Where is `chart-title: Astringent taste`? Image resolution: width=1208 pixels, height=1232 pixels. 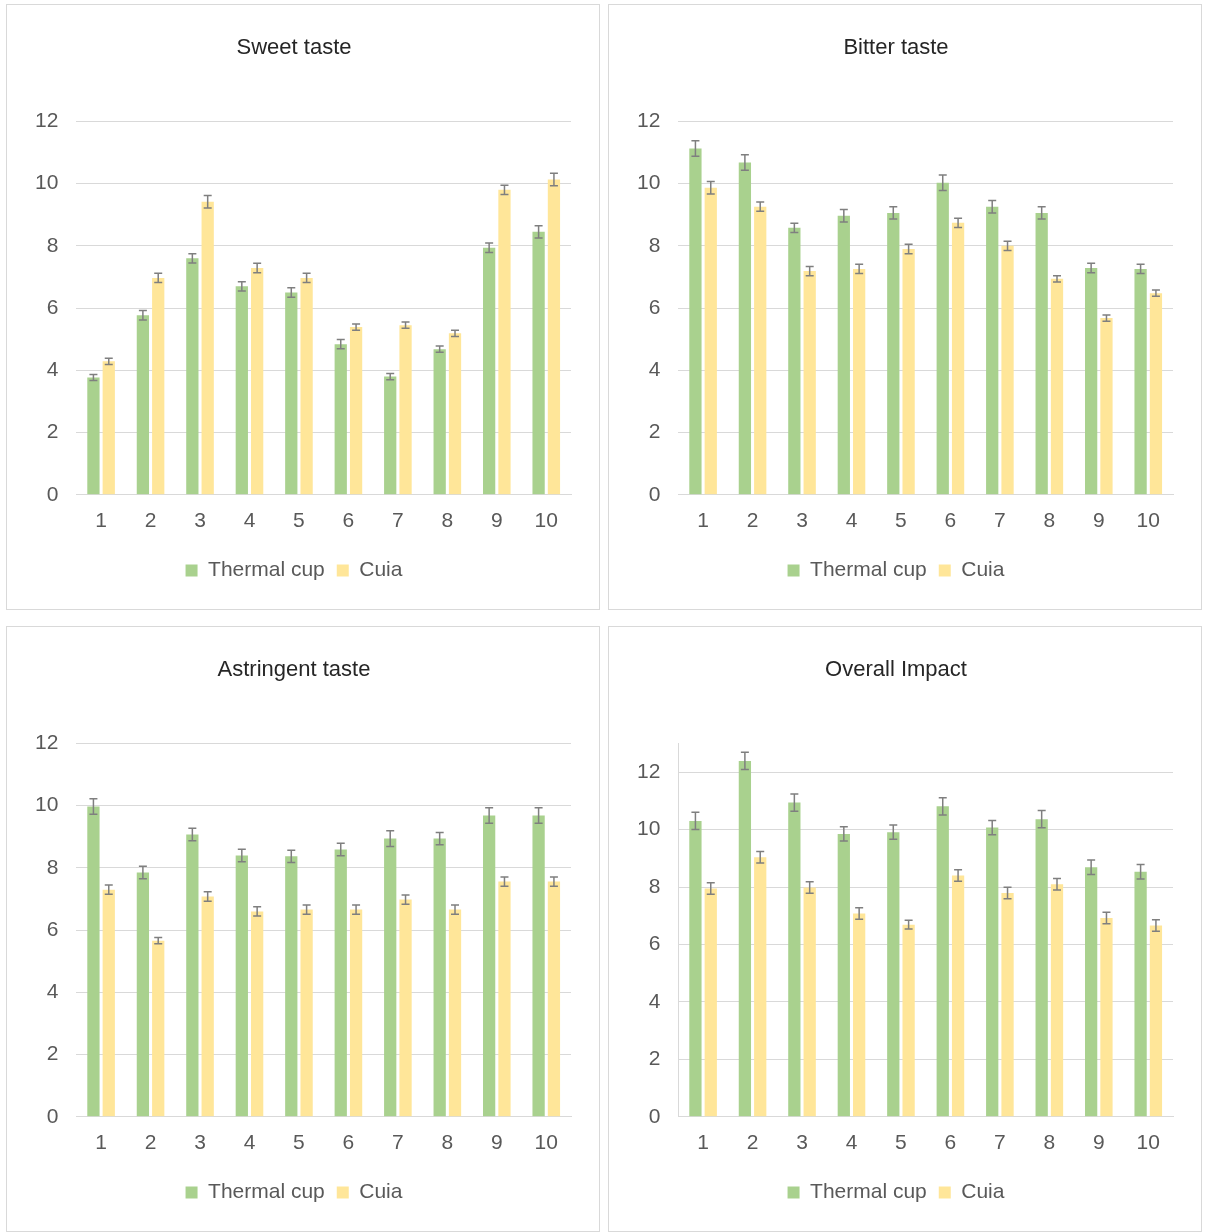 chart-title: Astringent taste is located at coordinates (294, 669).